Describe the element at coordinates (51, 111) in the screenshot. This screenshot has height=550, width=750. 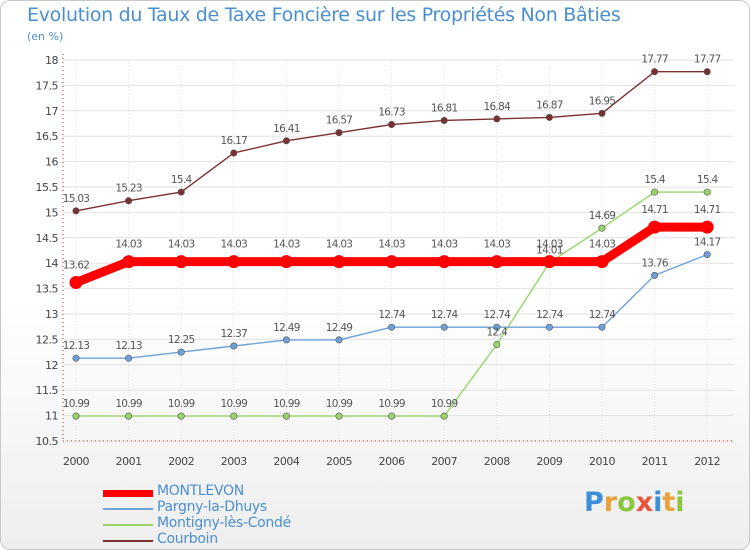
I see `y-tick-label: 17` at that location.